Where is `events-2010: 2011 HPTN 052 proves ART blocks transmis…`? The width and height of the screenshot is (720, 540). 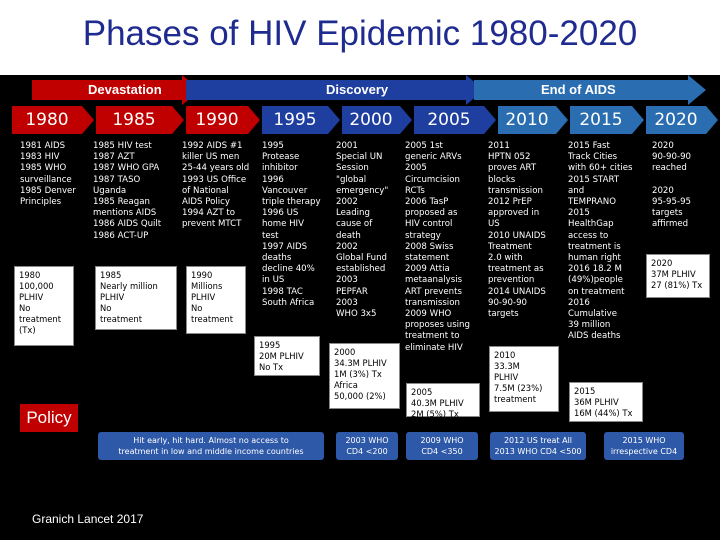
events-2010: 2011 HPTN 052 proves ART blocks transmis… is located at coordinates (517, 230).